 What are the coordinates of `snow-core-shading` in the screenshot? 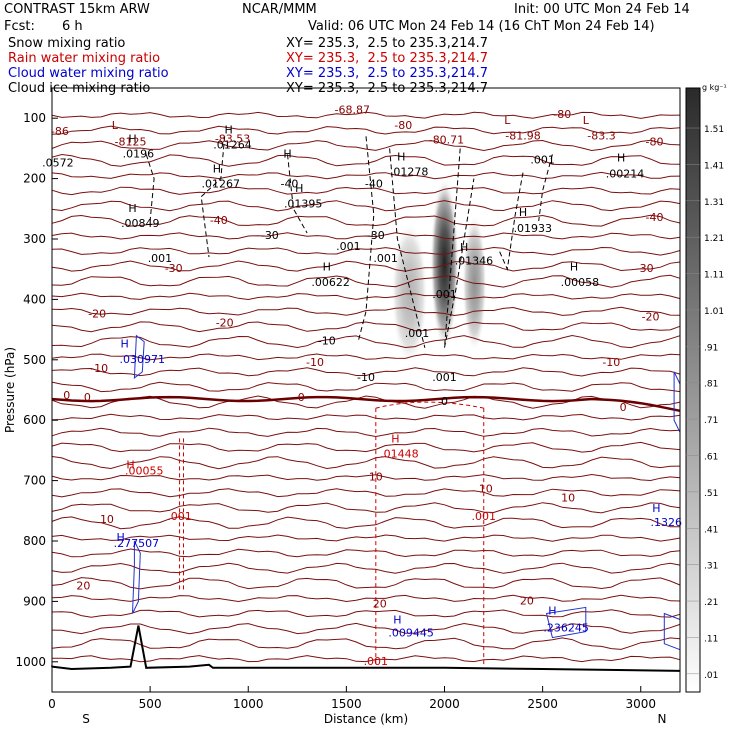 It's located at (409, 293).